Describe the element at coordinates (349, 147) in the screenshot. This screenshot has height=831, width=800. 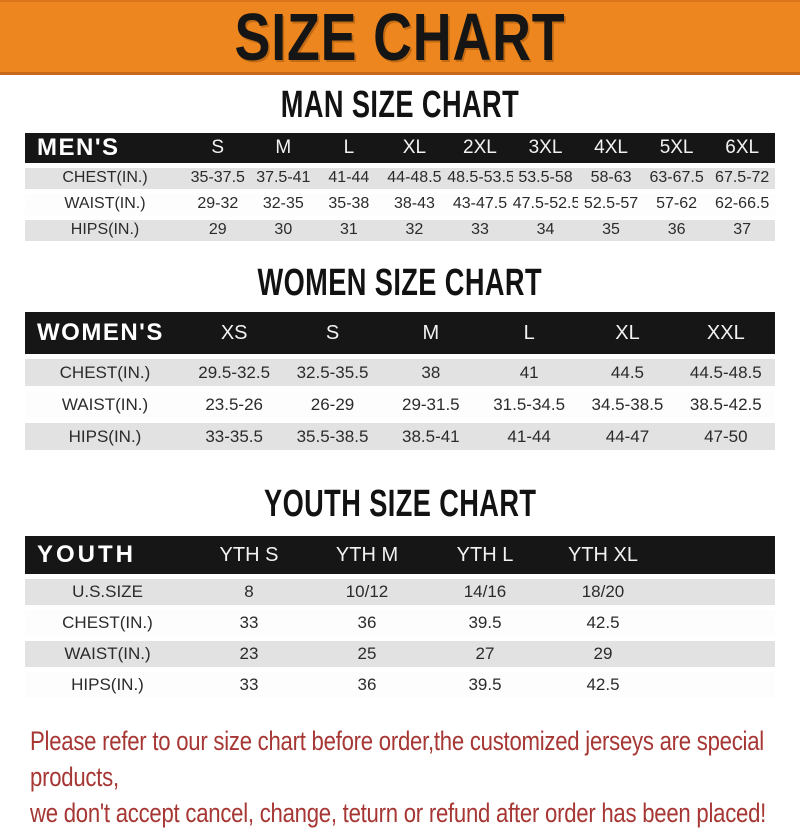
I see `men-size-col: L` at that location.